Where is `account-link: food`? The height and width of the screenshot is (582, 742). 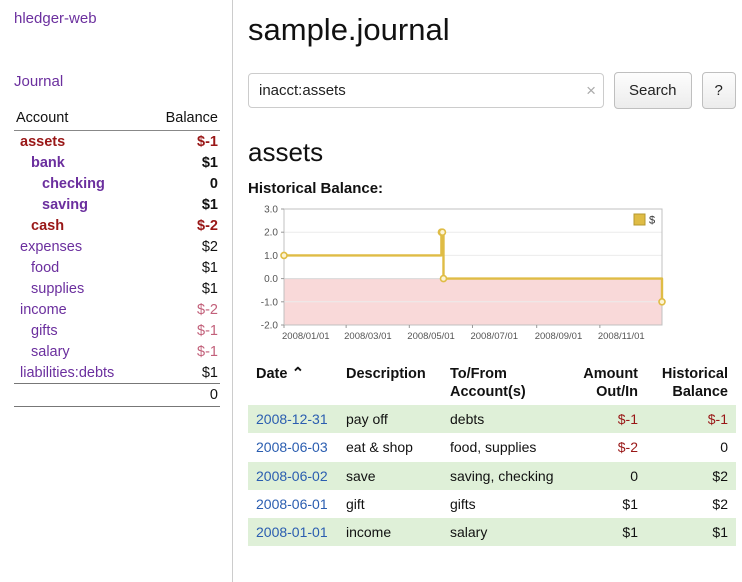 account-link: food is located at coordinates (45, 267).